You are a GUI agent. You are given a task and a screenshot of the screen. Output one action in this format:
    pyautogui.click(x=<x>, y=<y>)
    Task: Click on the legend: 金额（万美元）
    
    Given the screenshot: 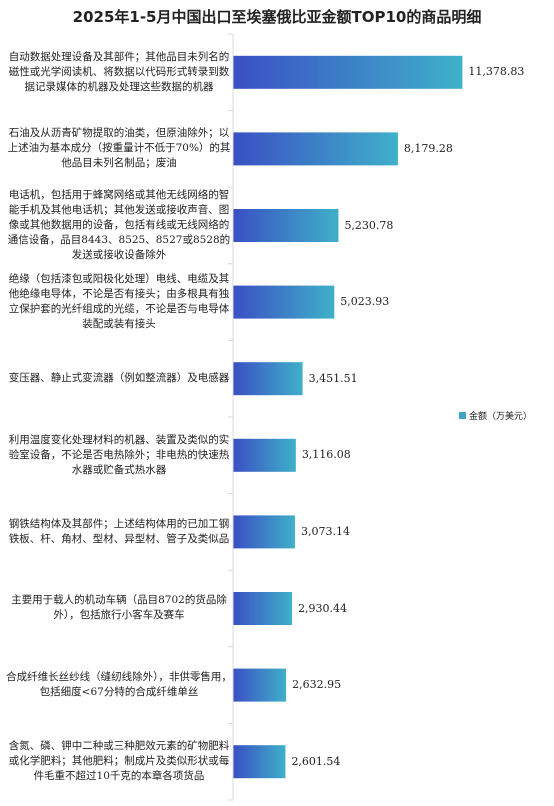 What is the action you would take?
    pyautogui.click(x=495, y=415)
    